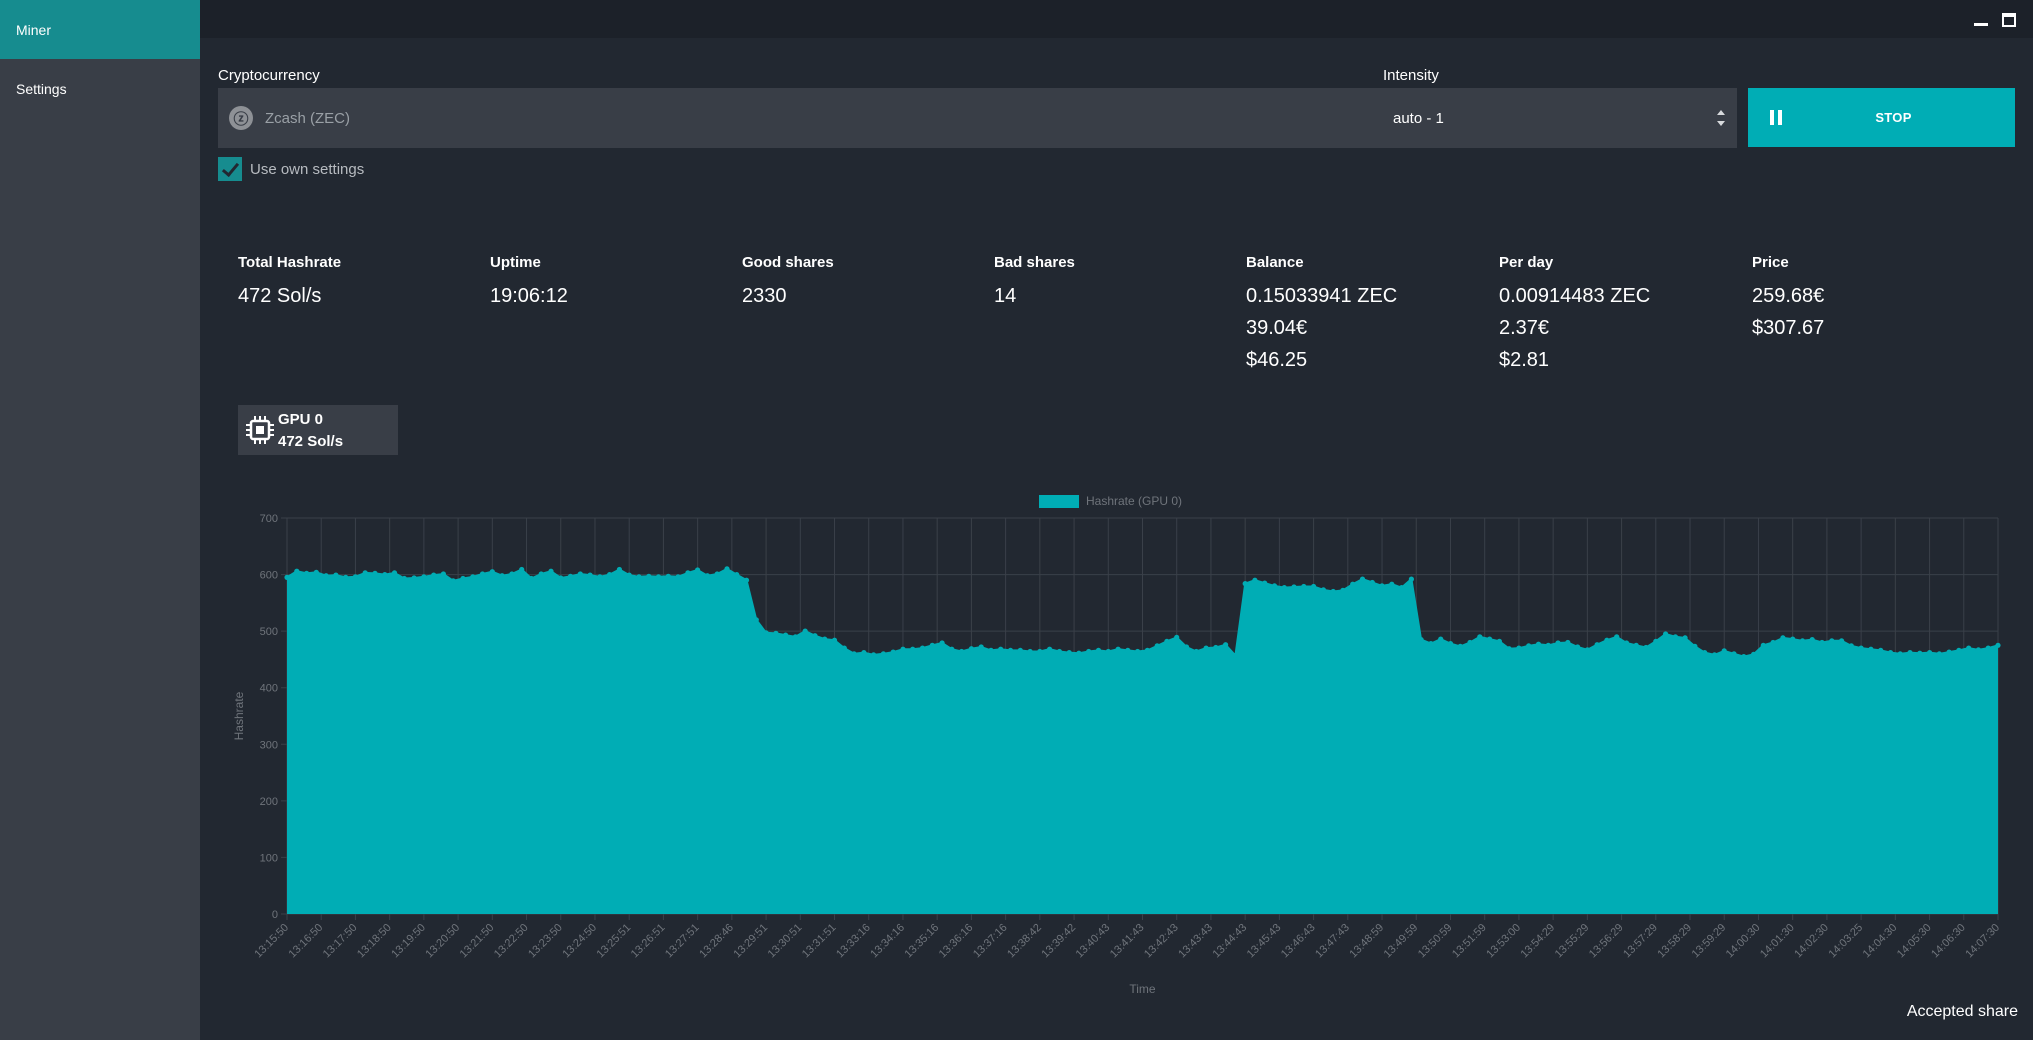  I want to click on stat-balance: Balance 0.15033941 ZEC 39.04€ $46.25, so click(1321, 315).